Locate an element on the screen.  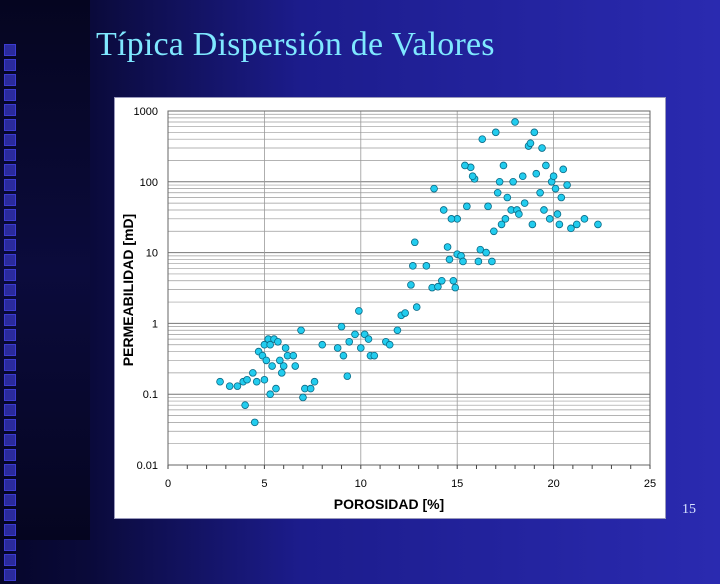
y-tick-label: 0.1 is located at coordinates (150, 395).